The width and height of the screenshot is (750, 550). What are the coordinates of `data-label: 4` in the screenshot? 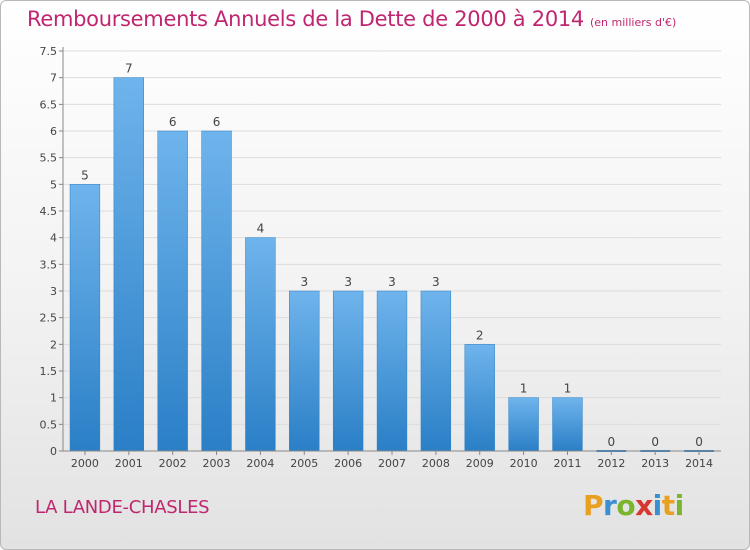 It's located at (261, 229).